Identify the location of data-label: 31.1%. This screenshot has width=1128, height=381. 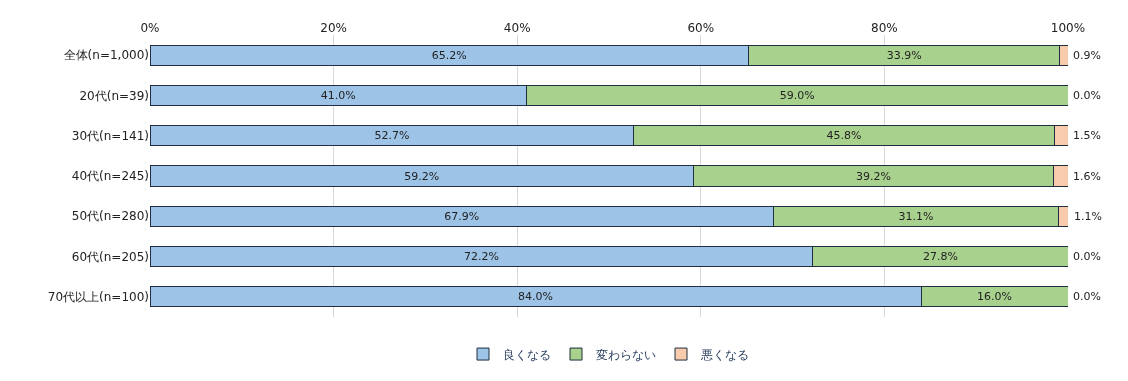
(916, 216).